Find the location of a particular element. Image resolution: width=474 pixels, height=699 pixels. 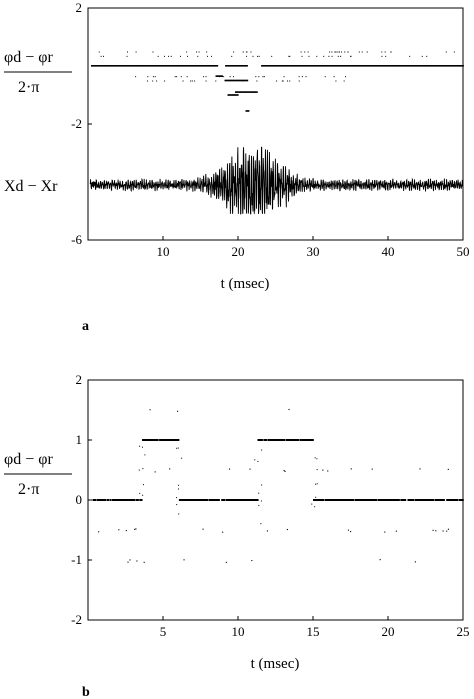

plot-a-displacement-line is located at coordinates (276, 180).